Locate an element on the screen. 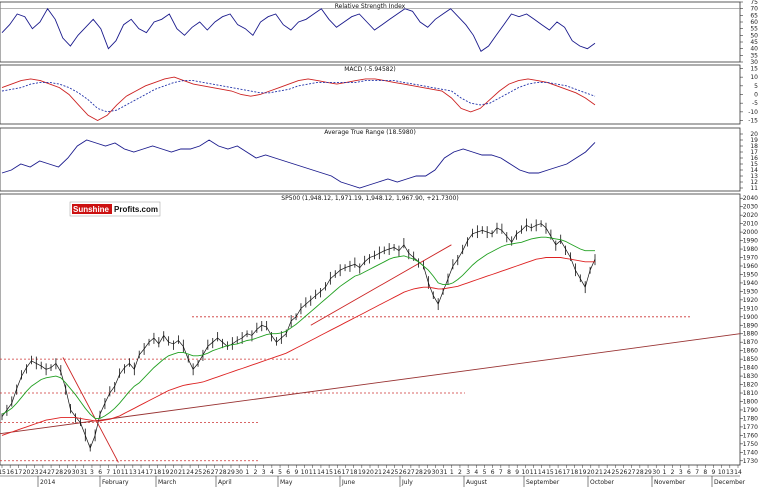 The height and width of the screenshot is (489, 765). x-day-label: 21 is located at coordinates (182, 472).